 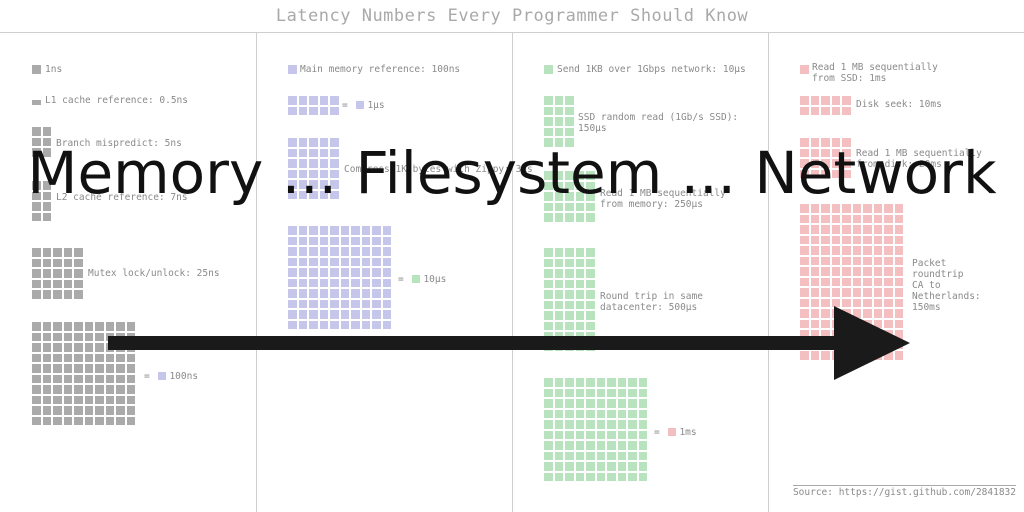 What do you see at coordinates (360, 105) in the screenshot?
I see `unit-block-icon` at bounding box center [360, 105].